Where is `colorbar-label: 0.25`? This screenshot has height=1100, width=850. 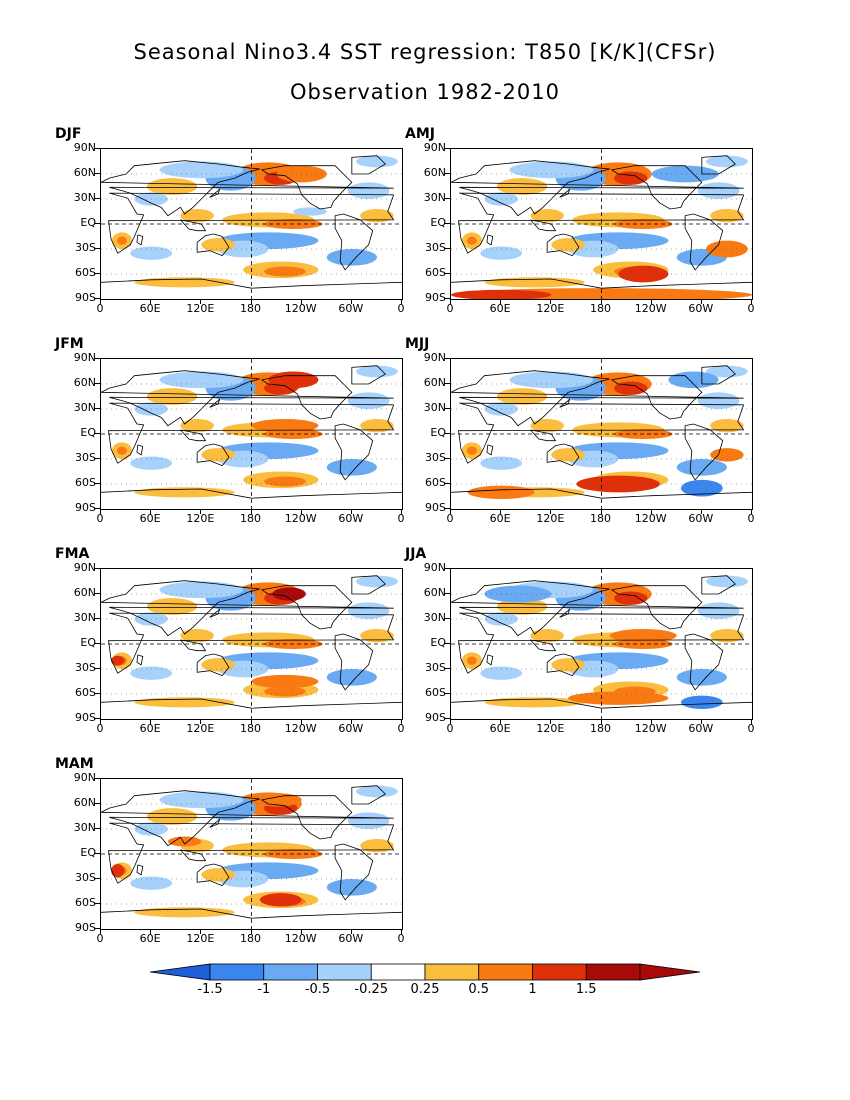 colorbar-label: 0.25 is located at coordinates (425, 989).